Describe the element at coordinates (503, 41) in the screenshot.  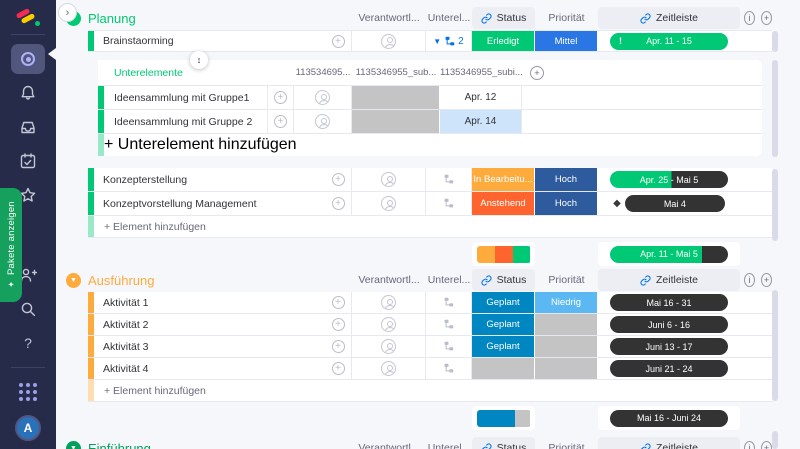
I see `status-cell: Erledigt` at that location.